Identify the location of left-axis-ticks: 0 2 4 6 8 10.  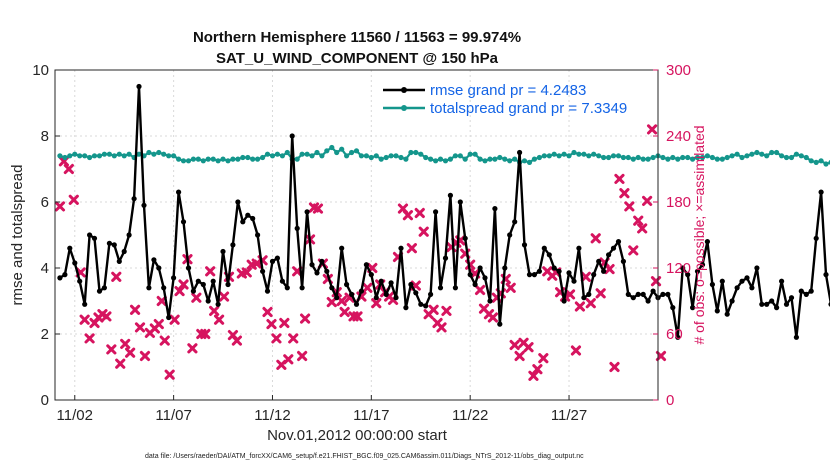
(46, 235).